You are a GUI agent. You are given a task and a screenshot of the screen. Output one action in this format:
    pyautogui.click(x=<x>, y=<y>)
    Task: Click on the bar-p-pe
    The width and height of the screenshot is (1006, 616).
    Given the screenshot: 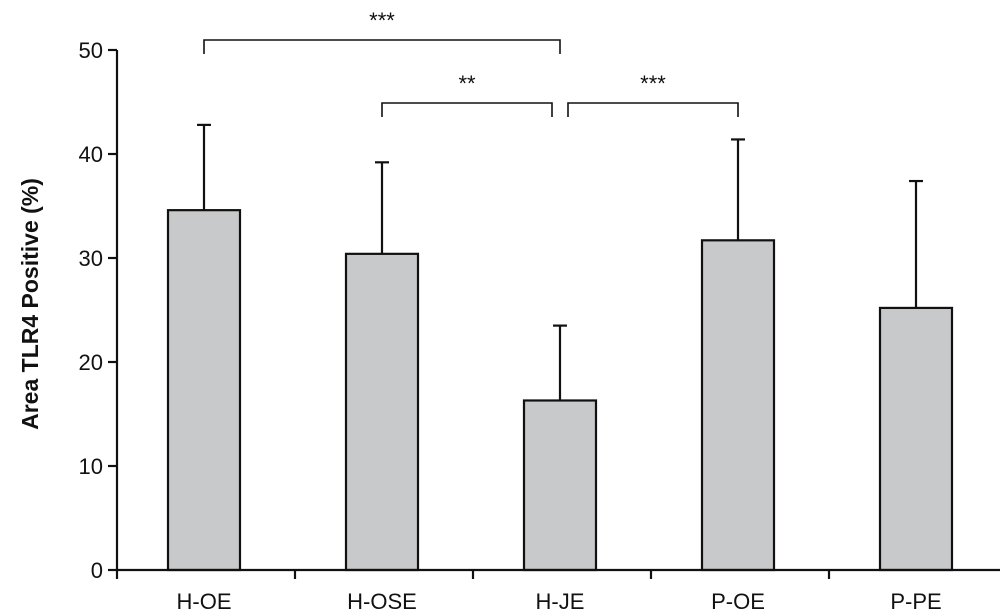 What is the action you would take?
    pyautogui.click(x=916, y=439)
    